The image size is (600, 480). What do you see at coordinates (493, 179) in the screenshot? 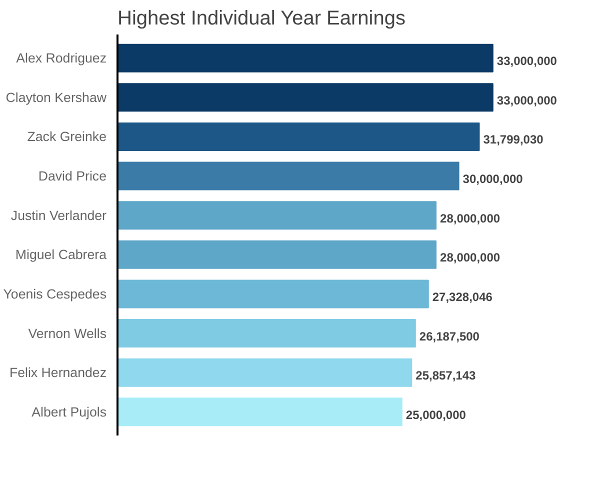
I see `data-label: 30,000,000` at bounding box center [493, 179].